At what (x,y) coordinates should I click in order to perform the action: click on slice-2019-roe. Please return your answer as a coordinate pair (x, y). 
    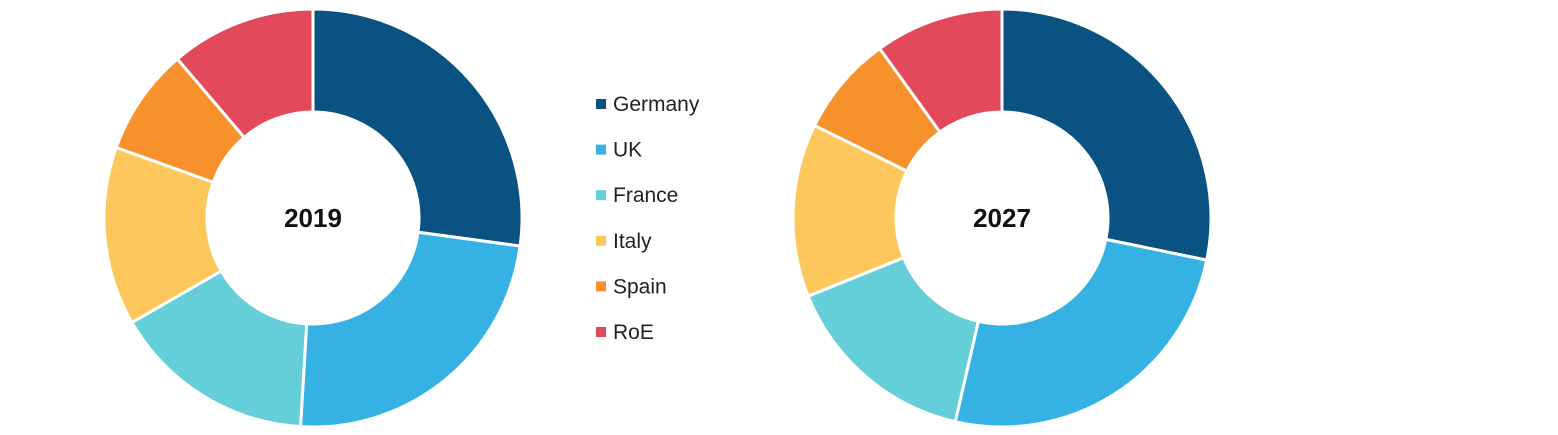
    Looking at the image, I should click on (245, 73).